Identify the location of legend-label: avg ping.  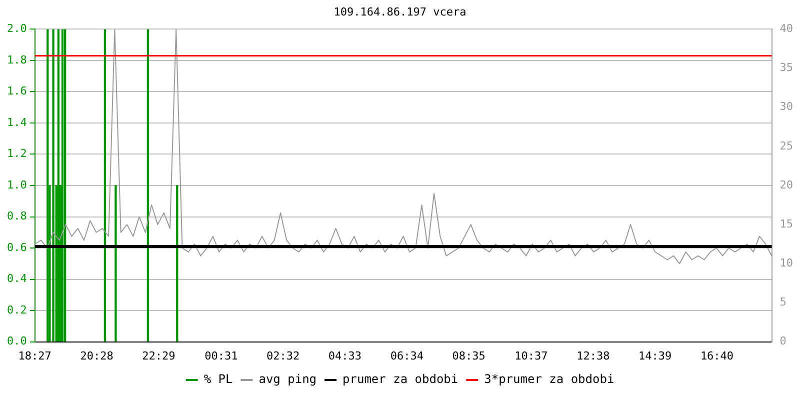
(287, 379).